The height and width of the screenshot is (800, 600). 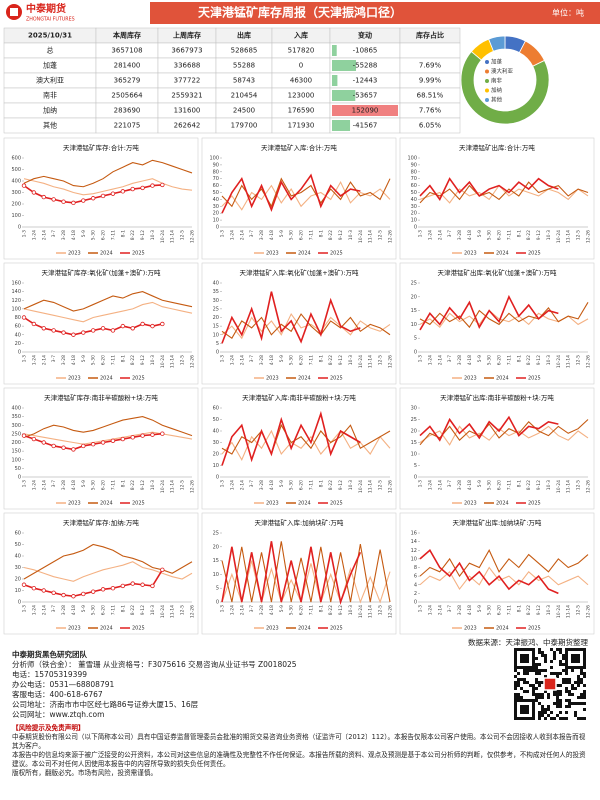 What do you see at coordinates (365, 126) in the screenshot?
I see `table-cell-text: -41567` at bounding box center [365, 126].